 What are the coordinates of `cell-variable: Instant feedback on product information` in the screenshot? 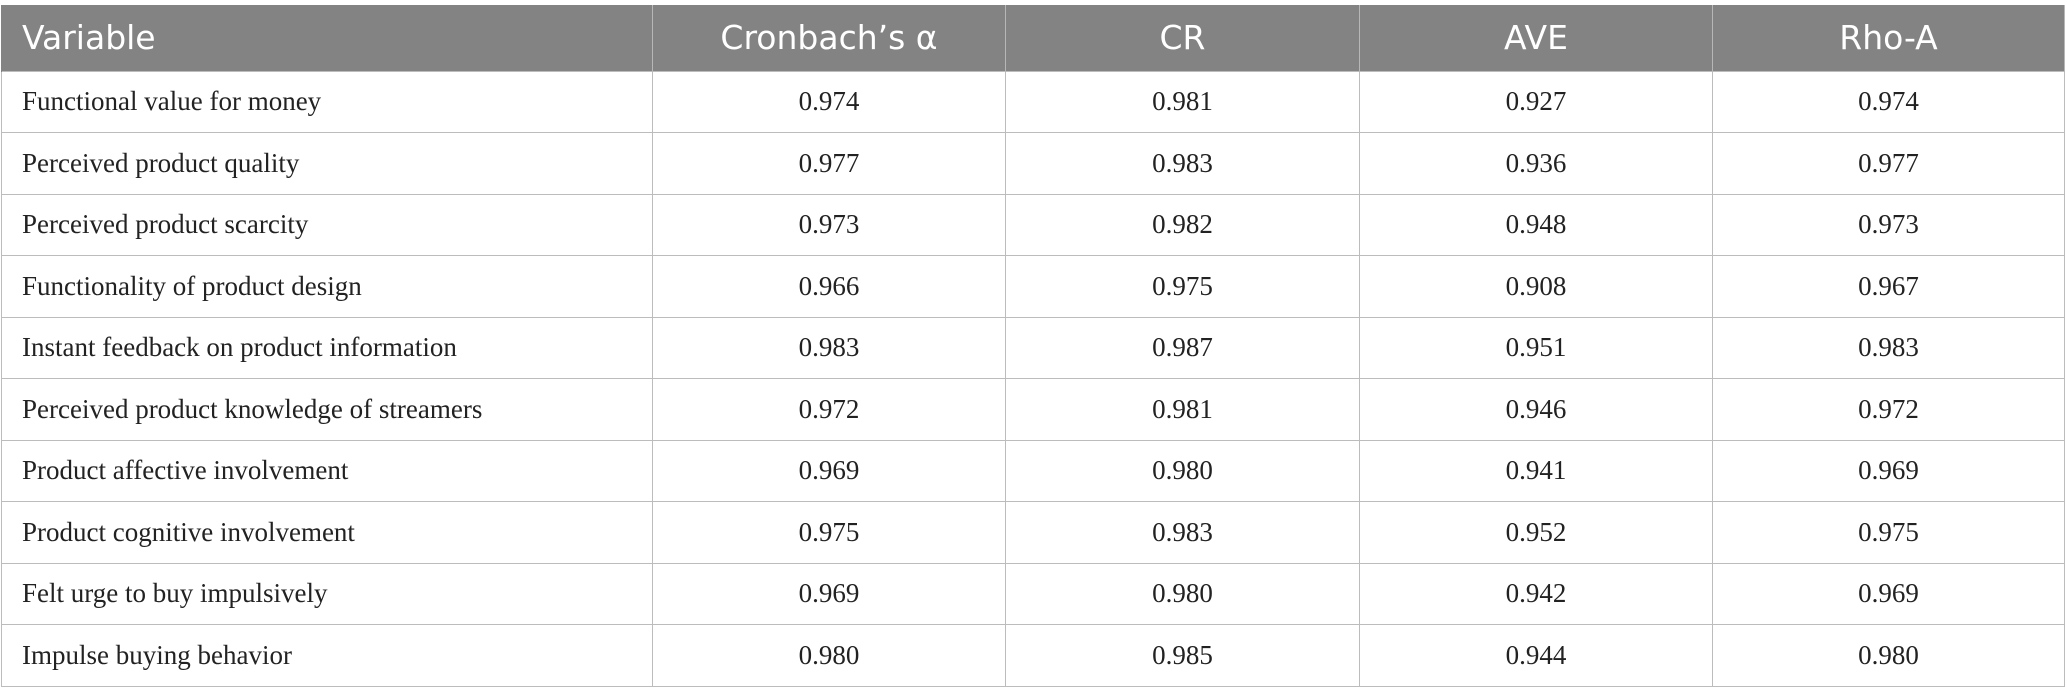 It's located at (327, 347).